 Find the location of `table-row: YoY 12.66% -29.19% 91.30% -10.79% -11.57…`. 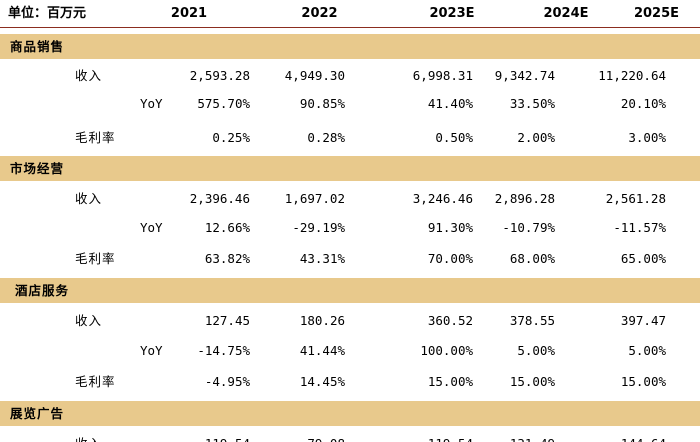

table-row: YoY 12.66% -29.19% 91.30% -10.79% -11.57… is located at coordinates (350, 227).